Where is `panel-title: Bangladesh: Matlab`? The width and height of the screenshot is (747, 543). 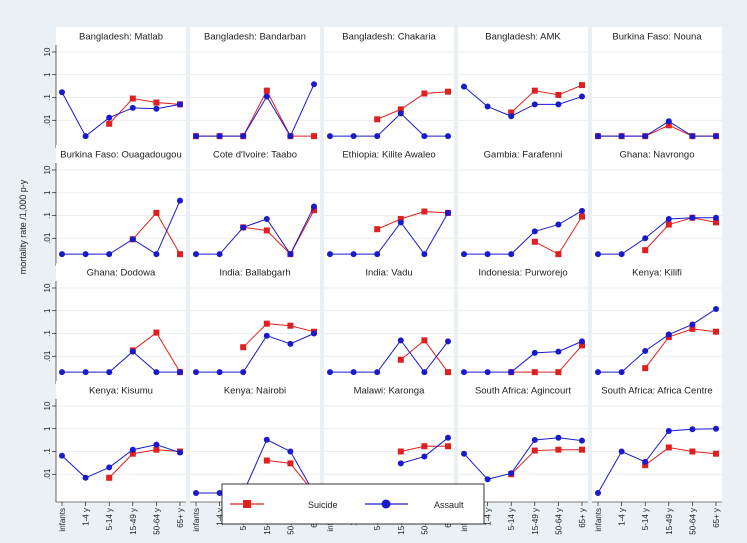
panel-title: Bangladesh: Matlab is located at coordinates (121, 37).